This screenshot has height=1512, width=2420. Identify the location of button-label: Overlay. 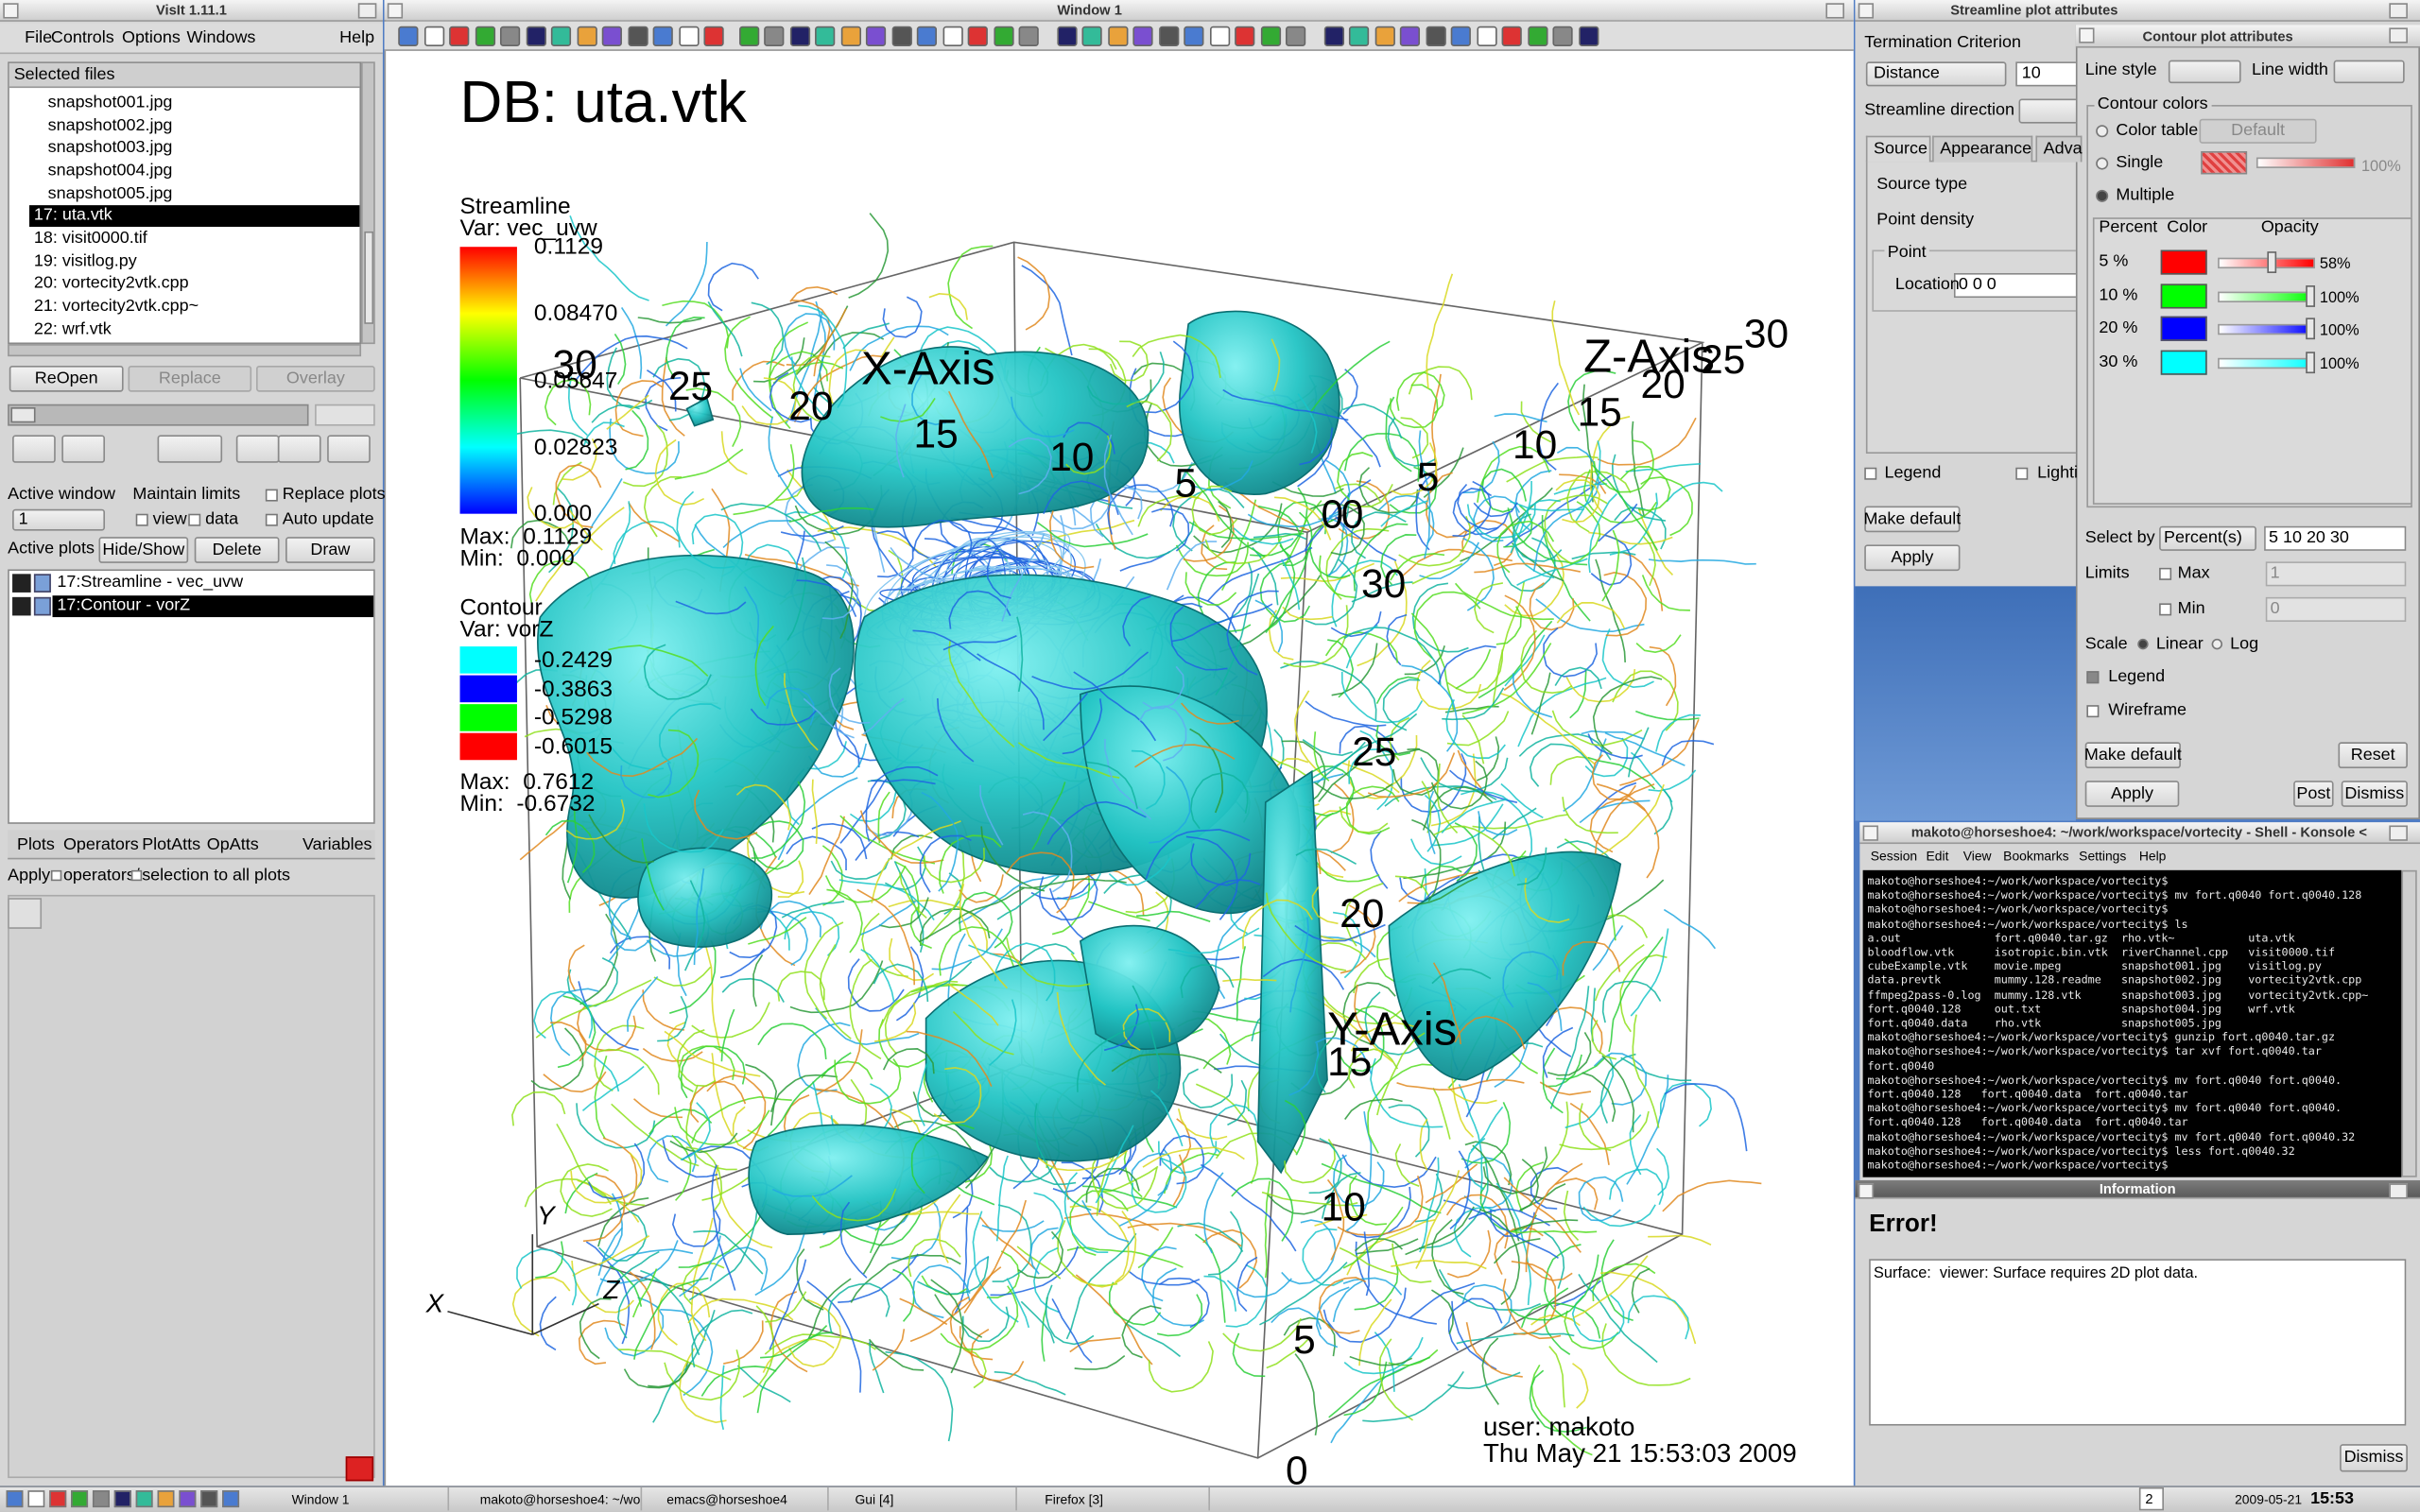
(315, 378).